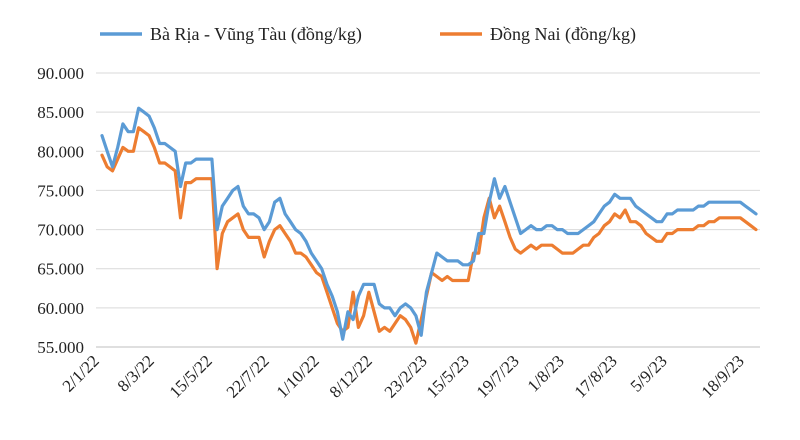  Describe the element at coordinates (81, 373) in the screenshot. I see `x-tick-label: 2/1/22` at that location.